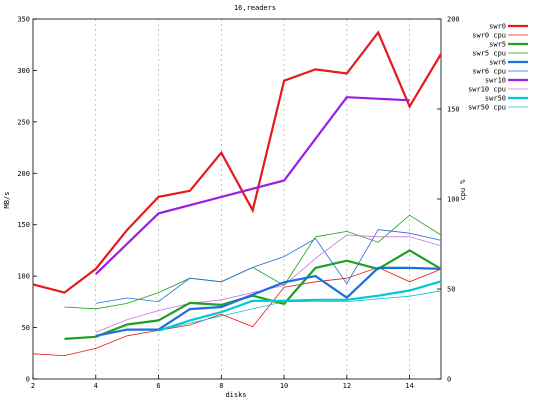  I want to click on y2-tick-label: 100, so click(453, 200).